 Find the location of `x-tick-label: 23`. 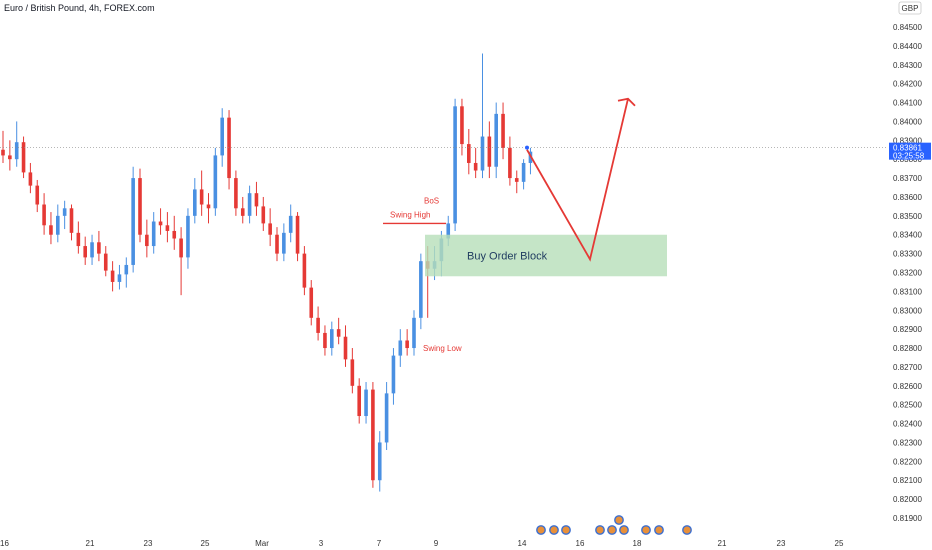

x-tick-label: 23 is located at coordinates (148, 543).